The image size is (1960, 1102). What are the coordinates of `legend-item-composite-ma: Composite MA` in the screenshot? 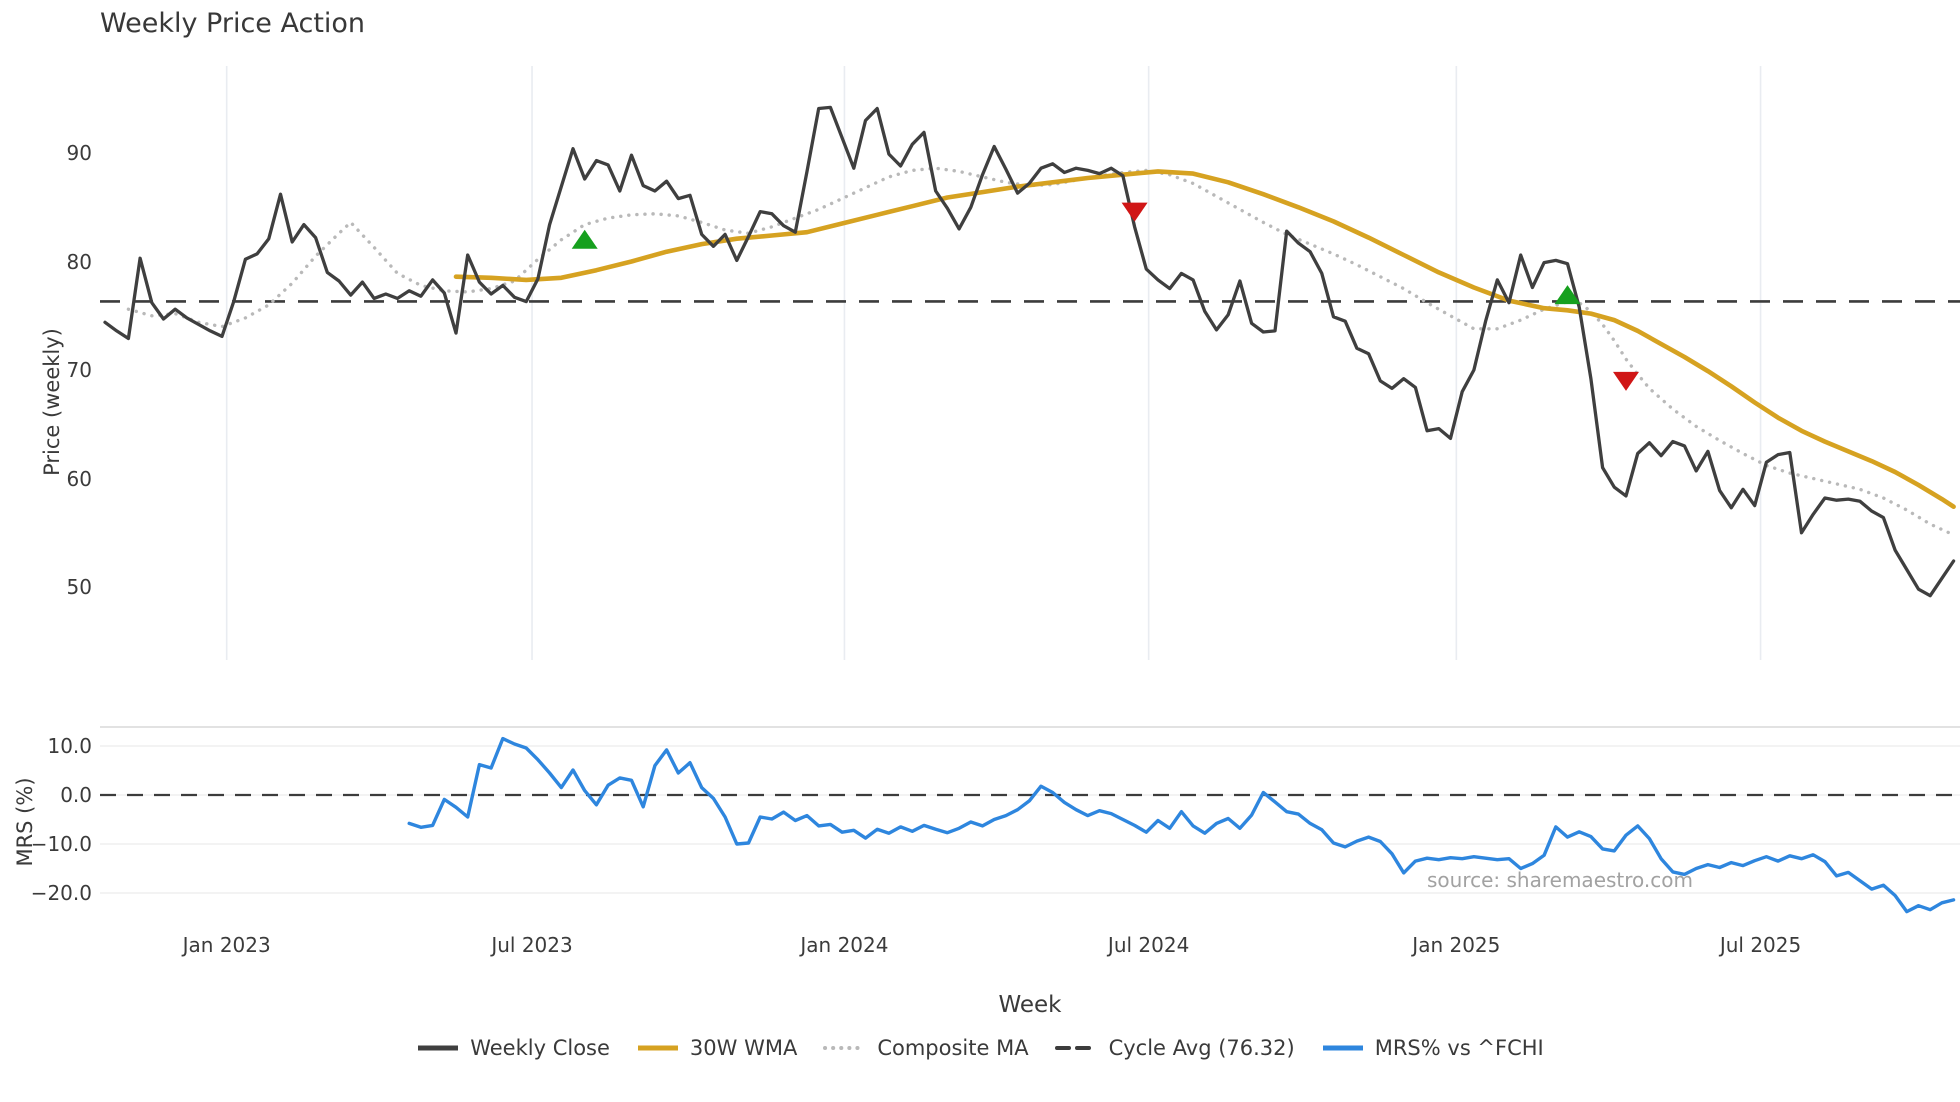 It's located at (926, 1048).